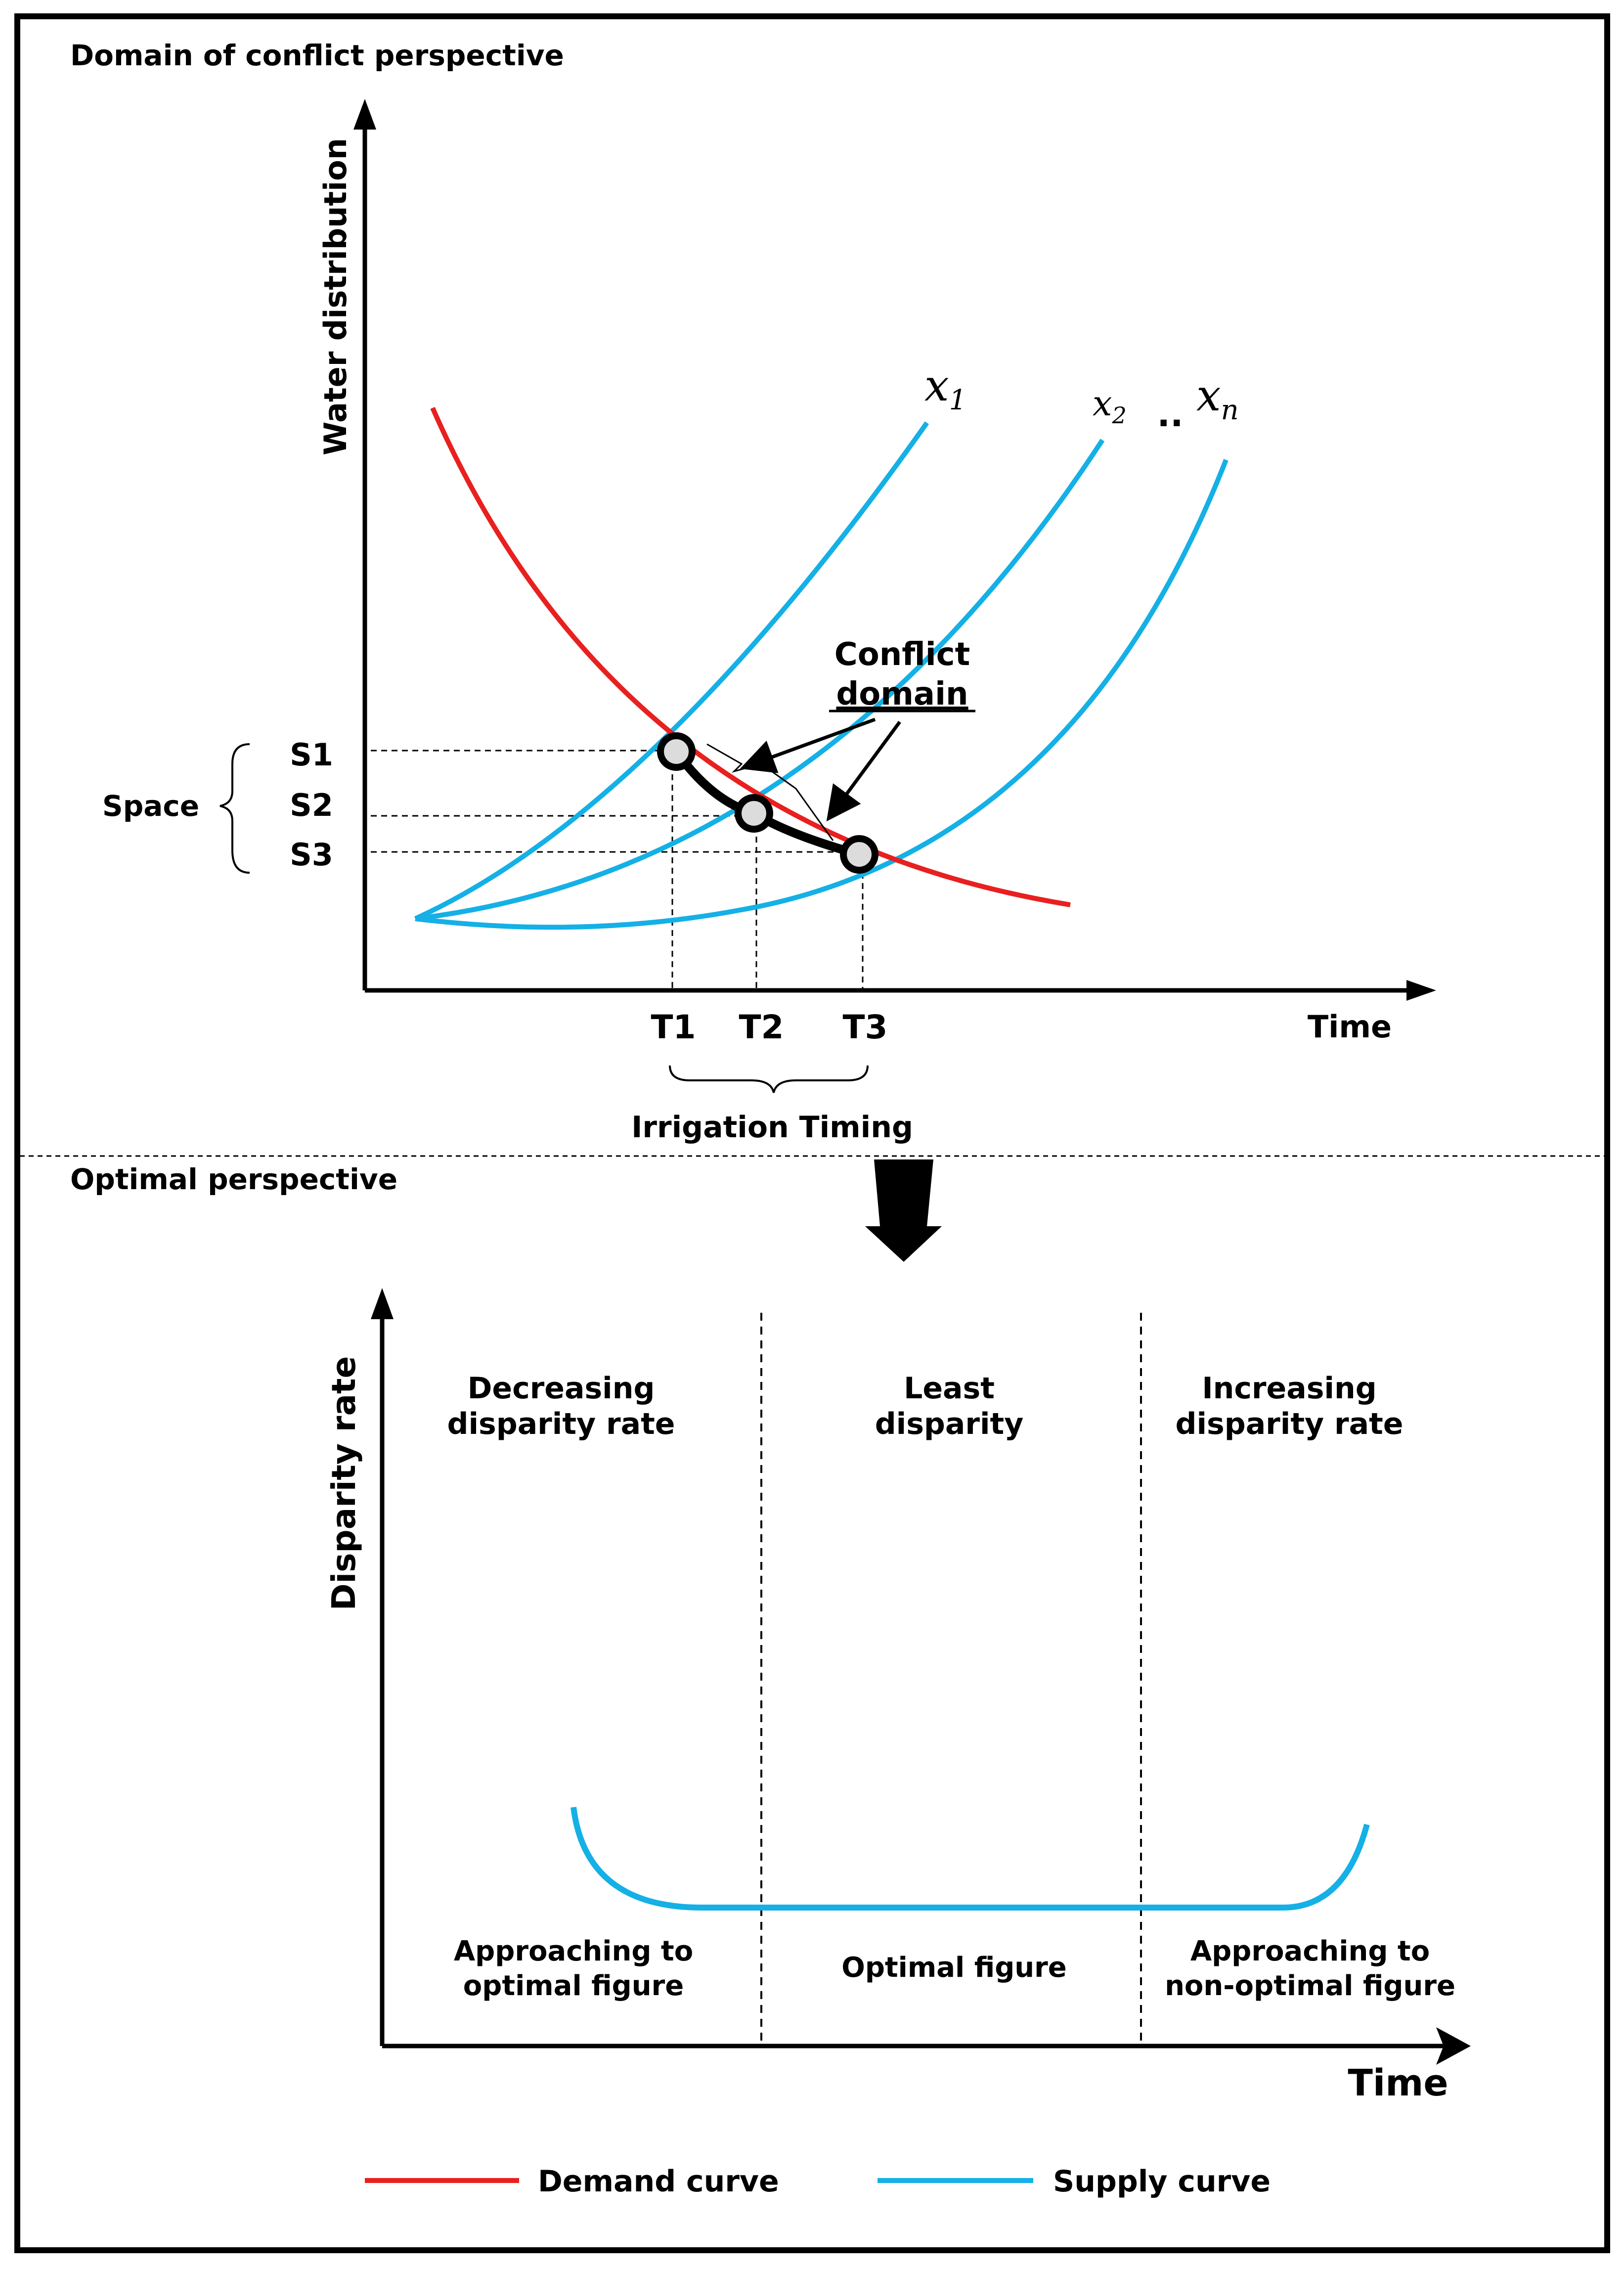 The height and width of the screenshot is (2270, 1624). Describe the element at coordinates (317, 55) in the screenshot. I see `top-panel-title: Domain of conflict perspective` at that location.